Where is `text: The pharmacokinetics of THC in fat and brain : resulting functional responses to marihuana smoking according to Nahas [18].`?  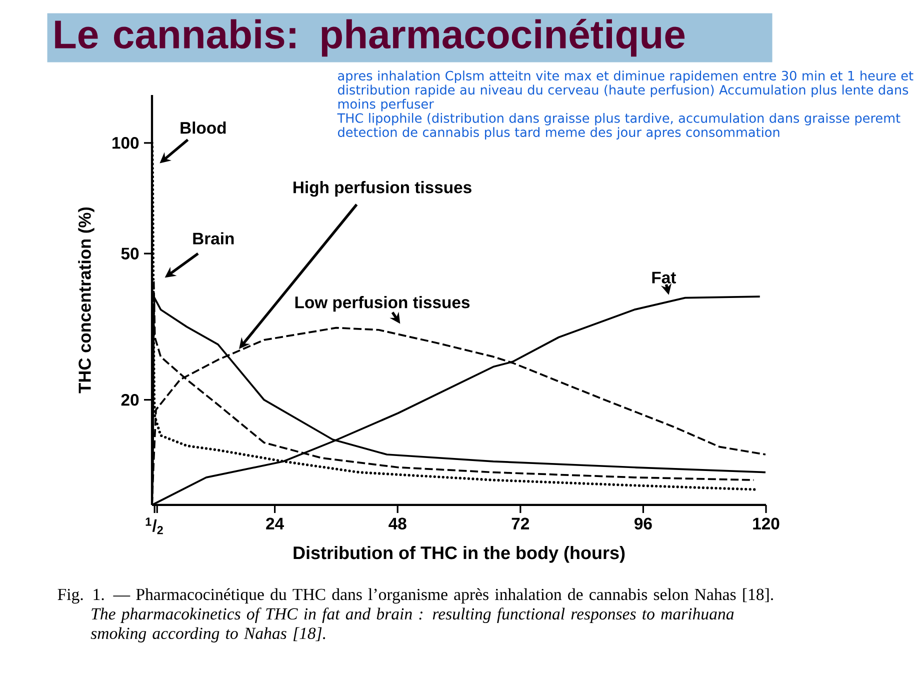
text: The pharmacokinetics of THC in fat and brain : resulting functional responses to marihuana smoking according to Nahas [18]. is located at coordinates (412, 625).